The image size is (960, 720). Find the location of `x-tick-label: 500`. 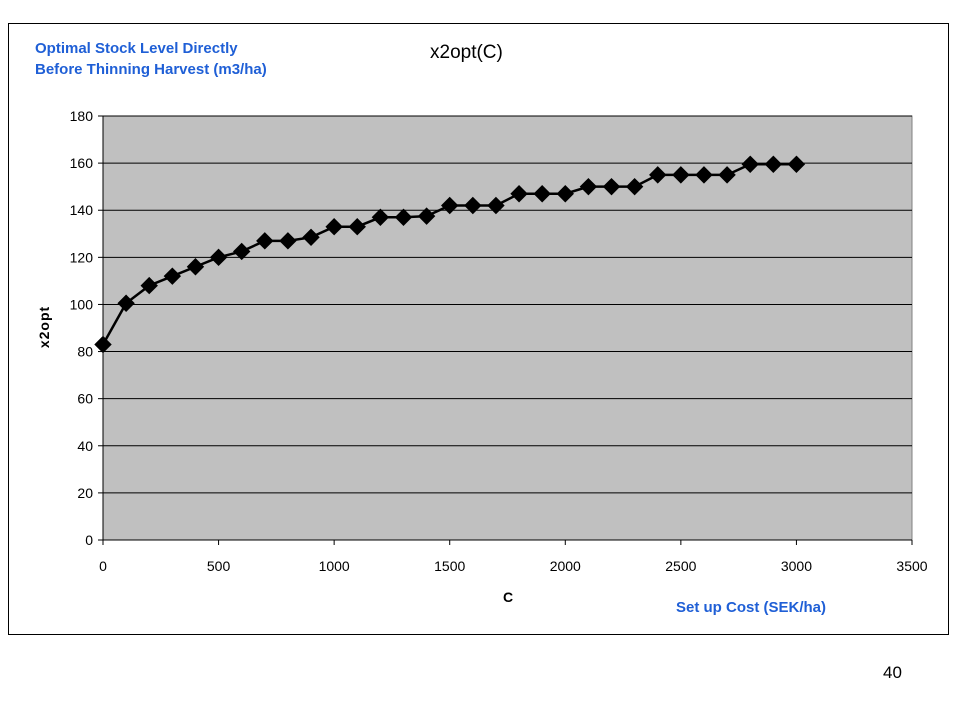

x-tick-label: 500 is located at coordinates (219, 566).